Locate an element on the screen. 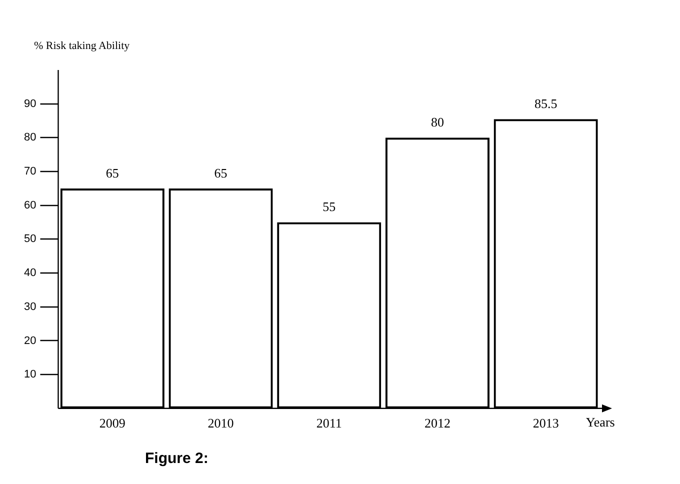  x-tick-label: 2011 is located at coordinates (329, 423).